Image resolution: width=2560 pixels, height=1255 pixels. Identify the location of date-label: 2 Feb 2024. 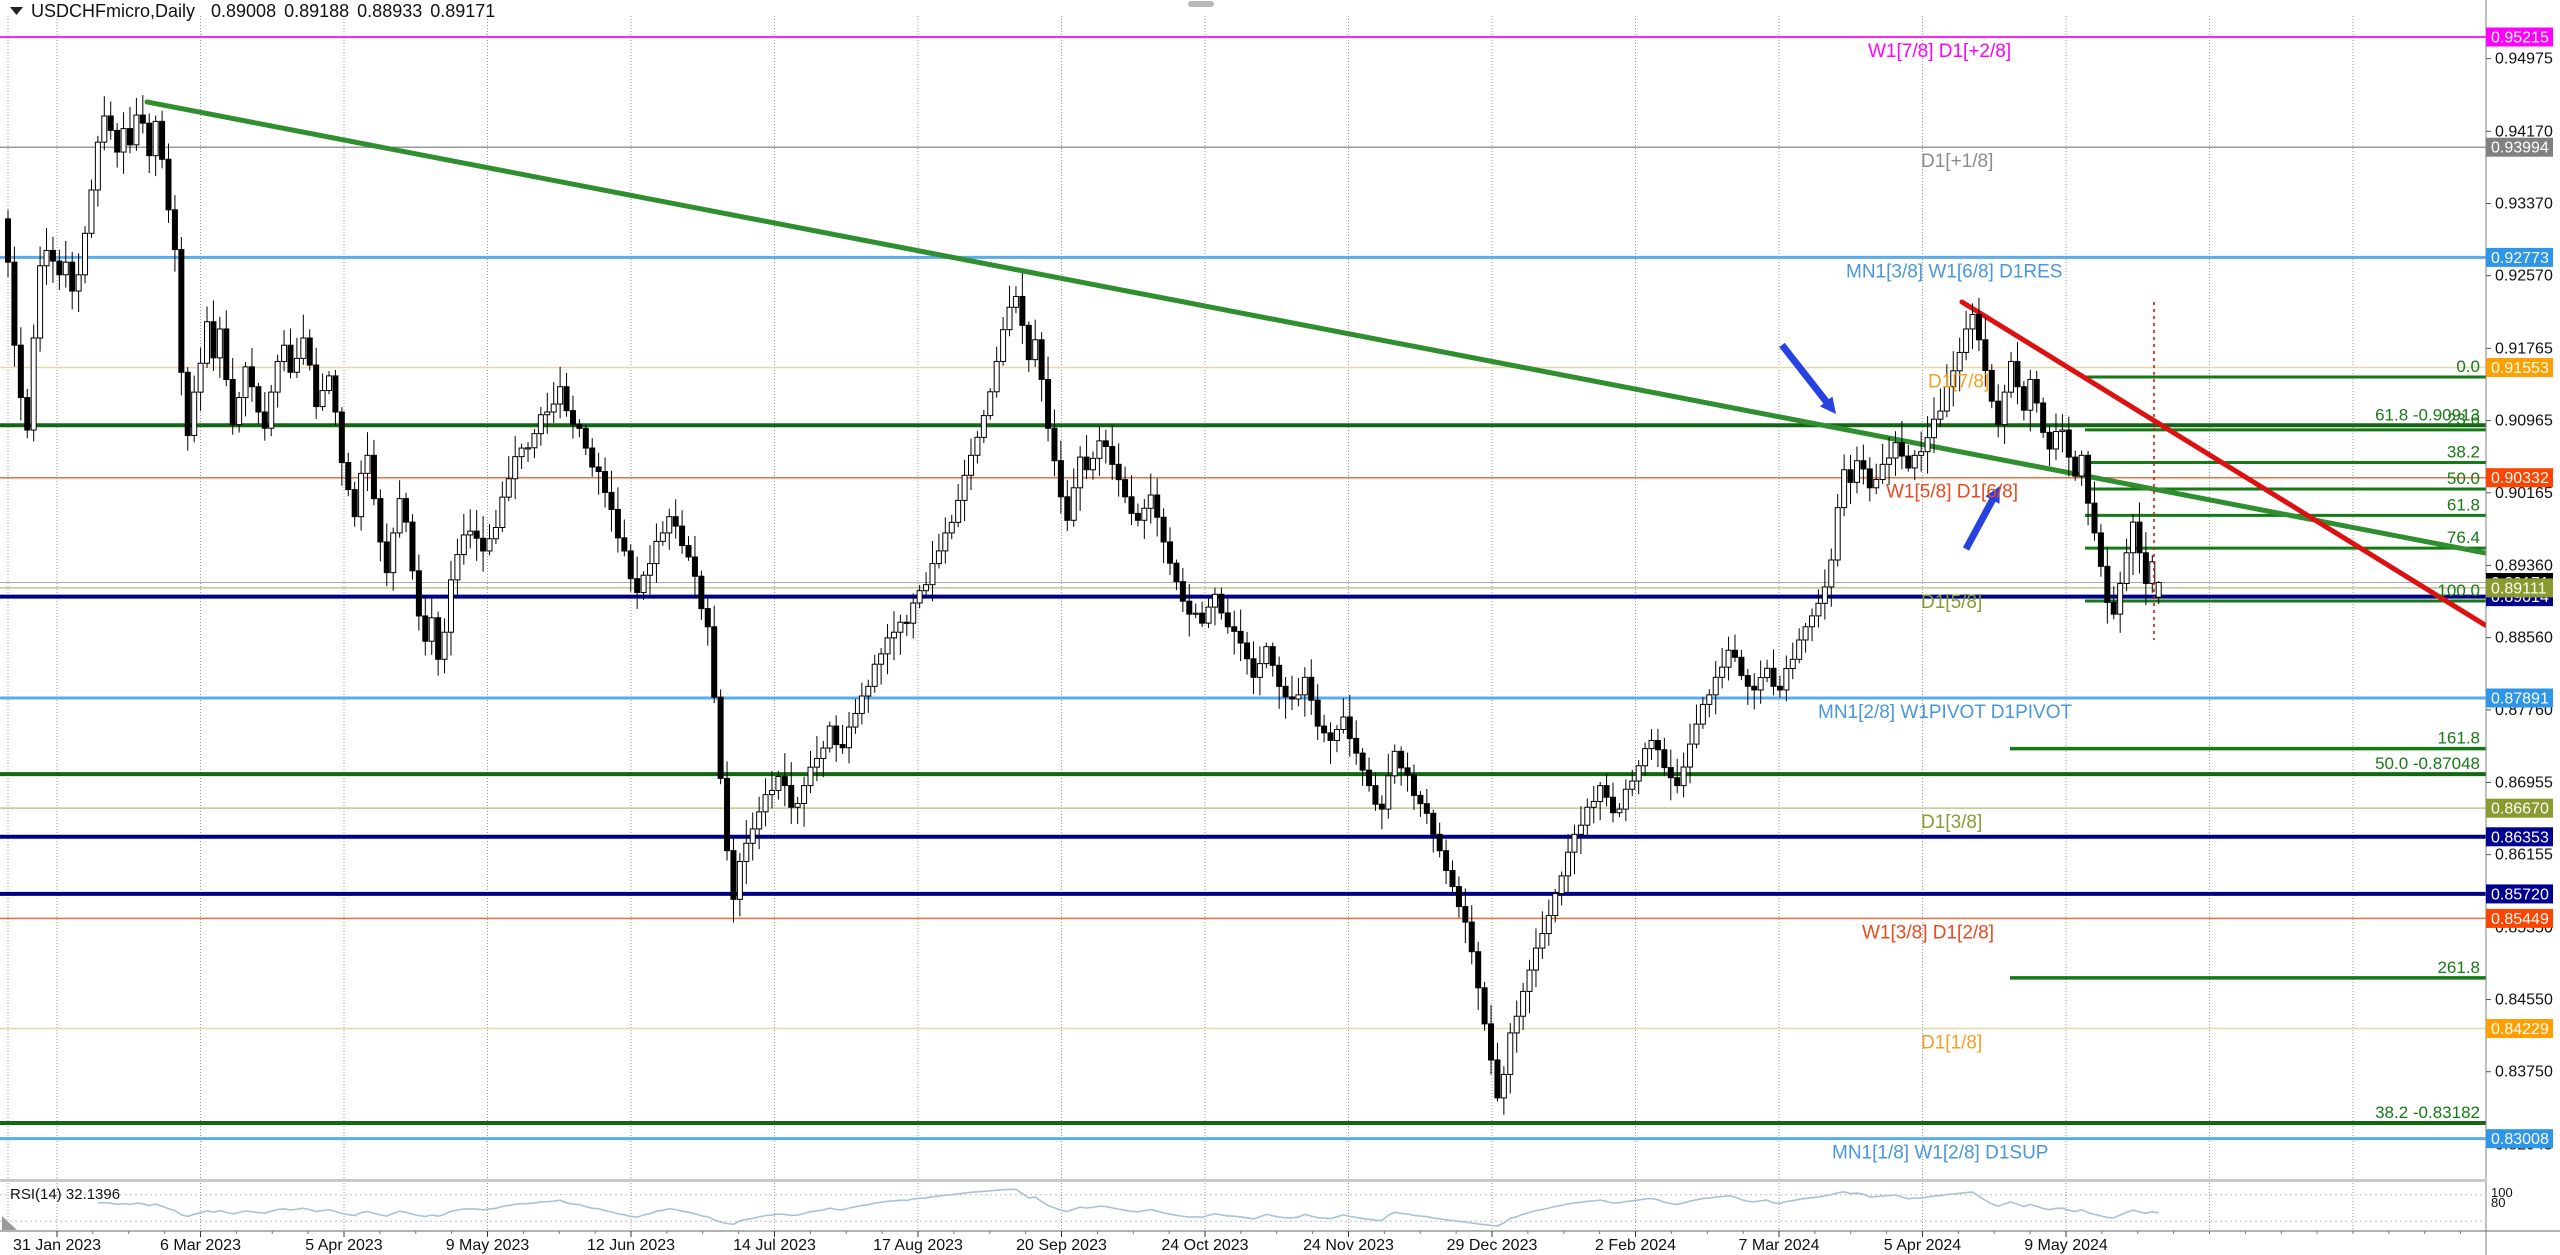
(1635, 1245).